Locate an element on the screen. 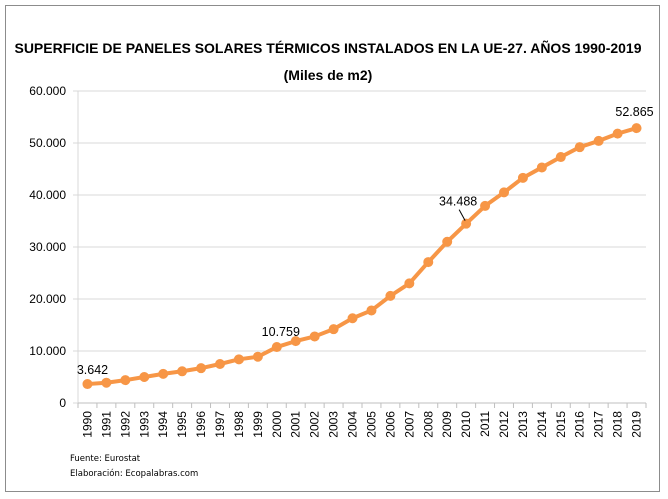 This screenshot has height=499, width=668. x-tick-label: 1992 is located at coordinates (125, 424).